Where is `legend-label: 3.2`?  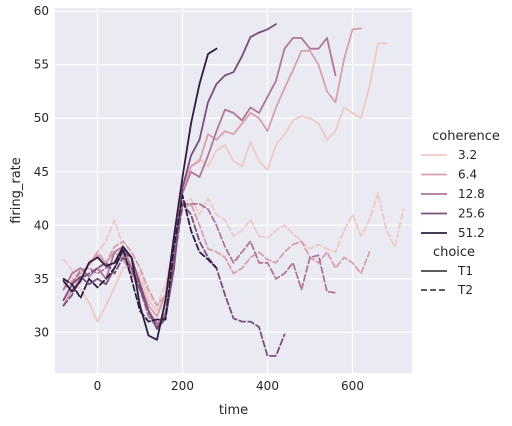
legend-label: 3.2 is located at coordinates (467, 155).